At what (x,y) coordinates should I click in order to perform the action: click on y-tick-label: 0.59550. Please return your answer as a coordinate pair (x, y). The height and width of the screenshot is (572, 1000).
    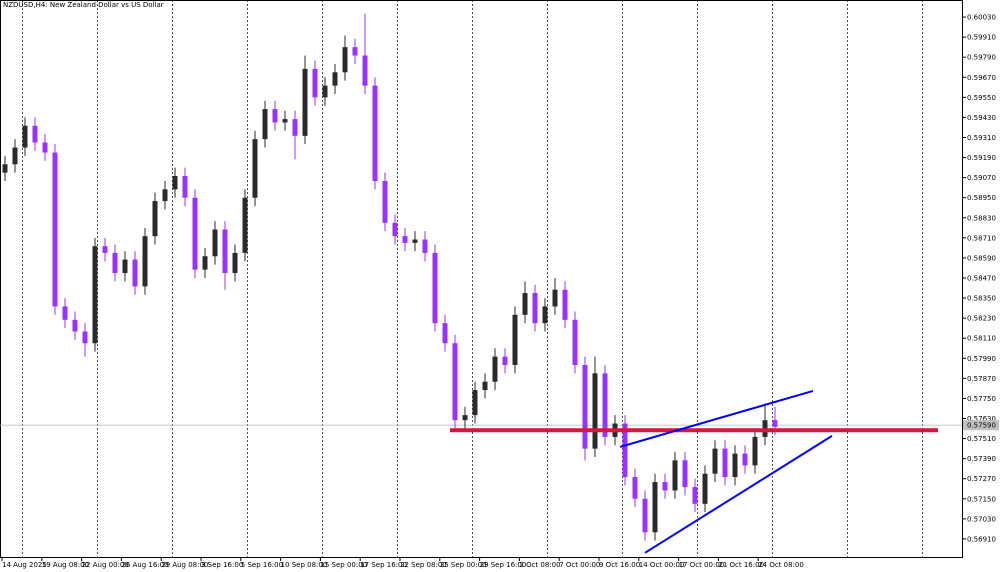
    Looking at the image, I should click on (981, 98).